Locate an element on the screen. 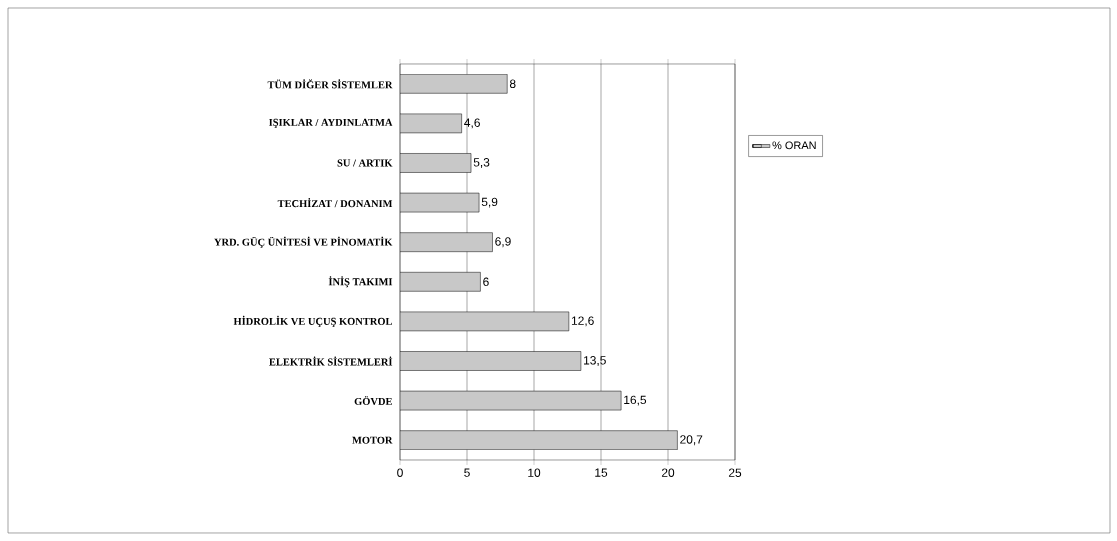  data-label: 5,9 is located at coordinates (489, 202).